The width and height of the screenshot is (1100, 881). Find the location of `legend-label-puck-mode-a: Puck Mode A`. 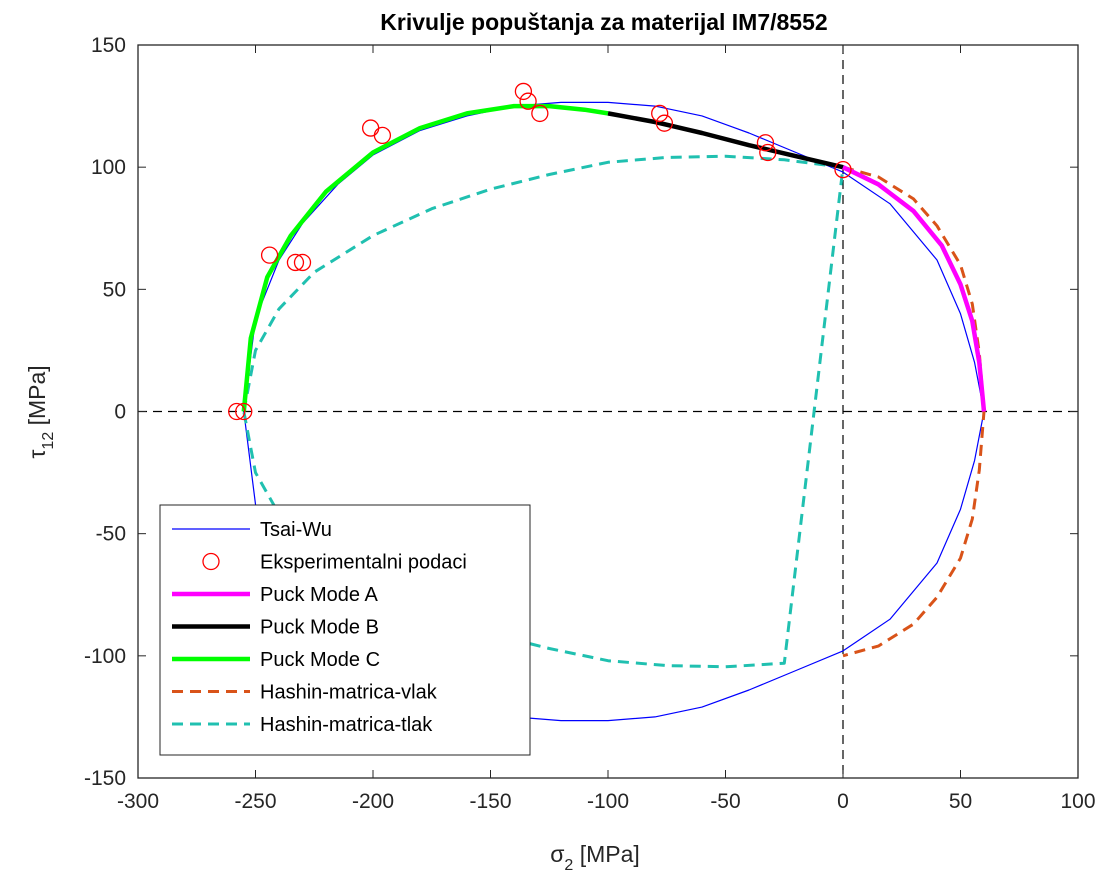

legend-label-puck-mode-a: Puck Mode A is located at coordinates (319, 595).